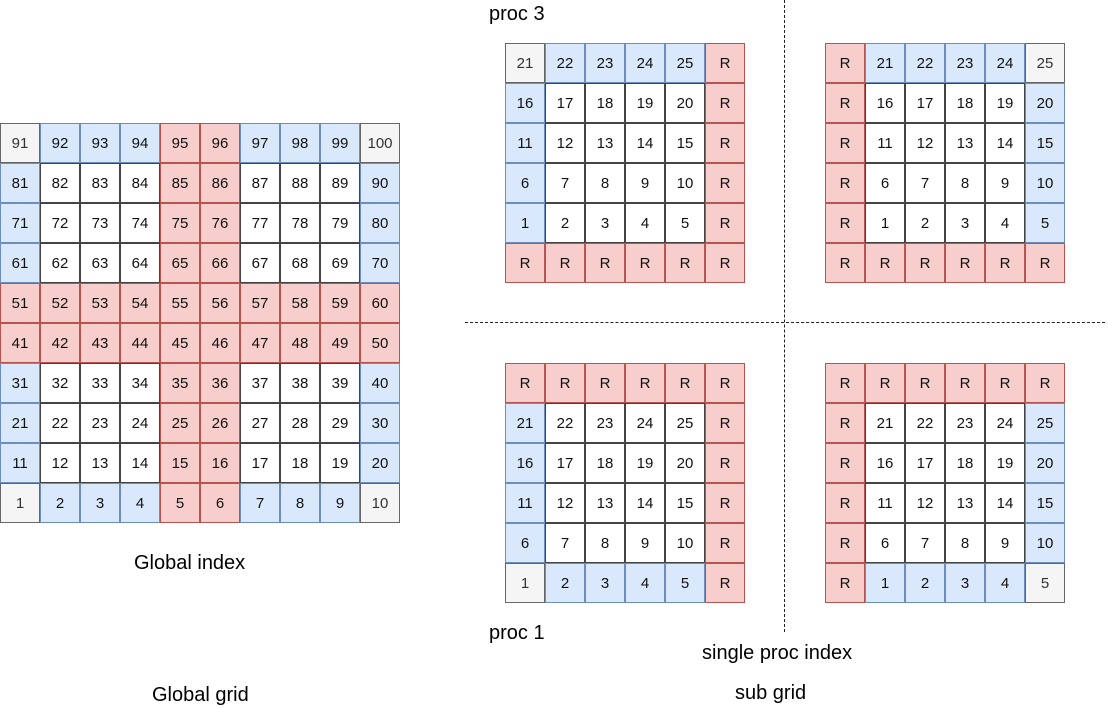  I want to click on grid-cell: 11, so click(885, 143).